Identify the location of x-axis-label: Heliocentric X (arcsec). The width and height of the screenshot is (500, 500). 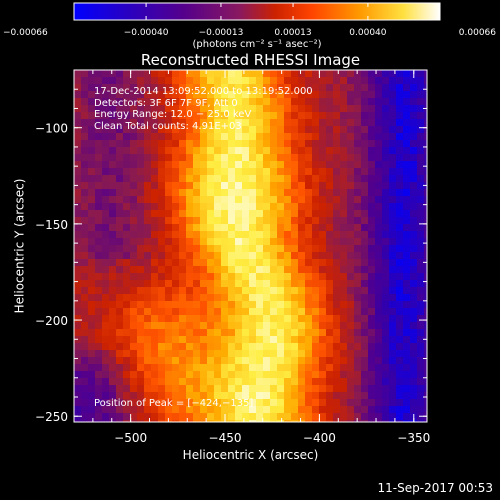
(250, 455).